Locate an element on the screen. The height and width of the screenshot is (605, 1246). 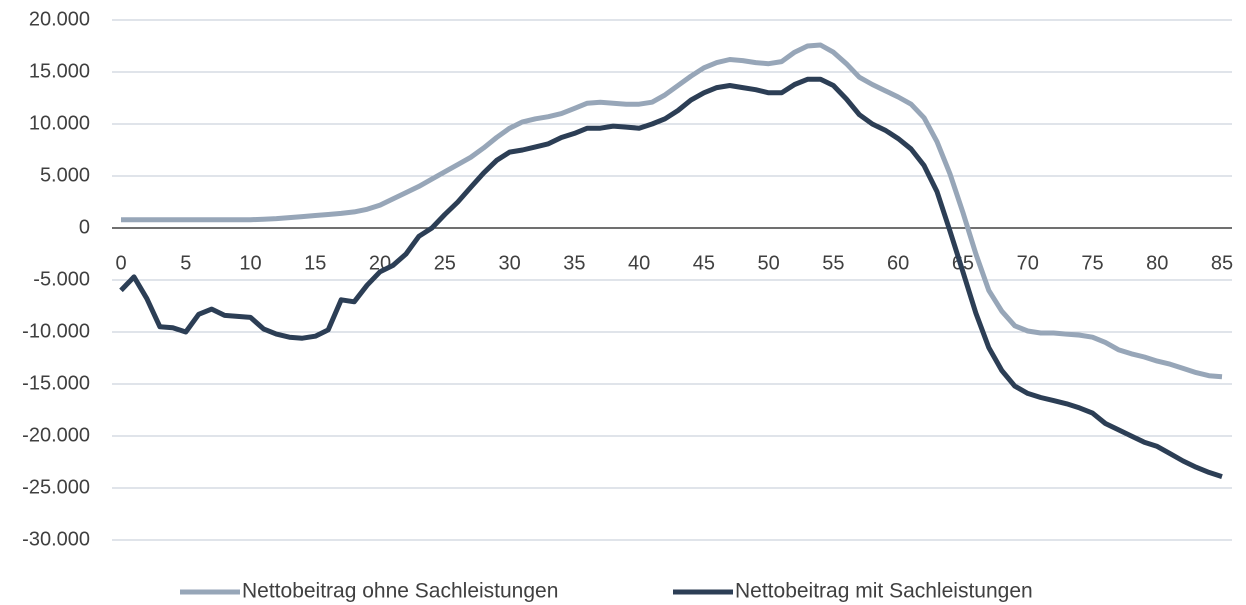
legend-label: Nettobeitrag ohne Sachleistungen is located at coordinates (400, 591).